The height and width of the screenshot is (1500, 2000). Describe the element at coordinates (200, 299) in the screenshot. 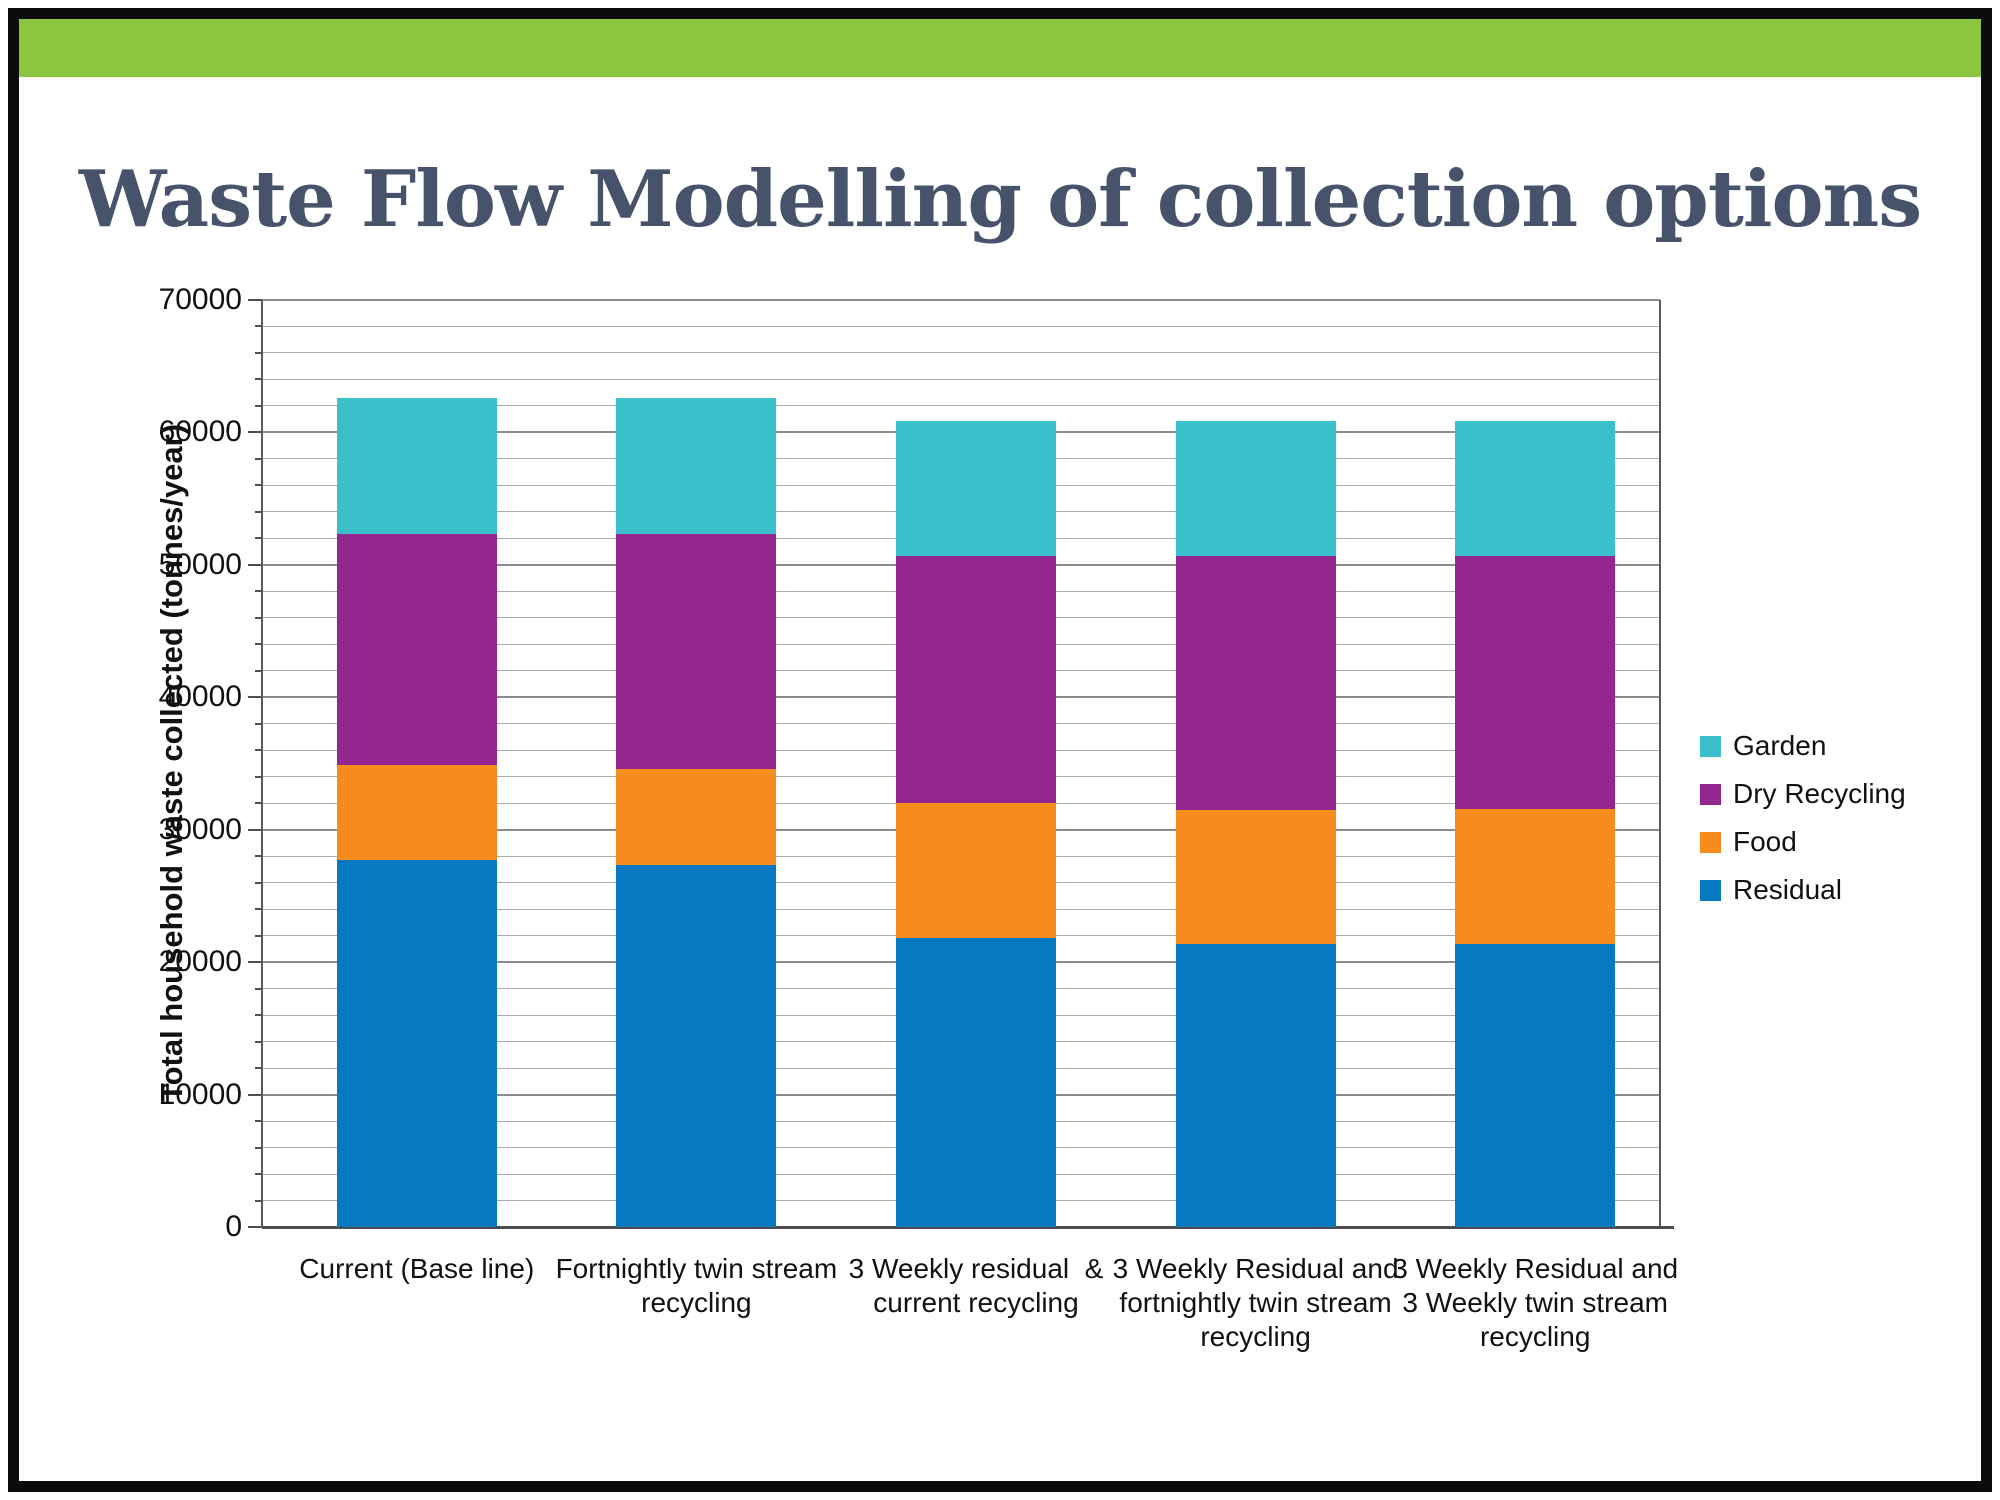

I see `y-tick-label: 70000` at that location.